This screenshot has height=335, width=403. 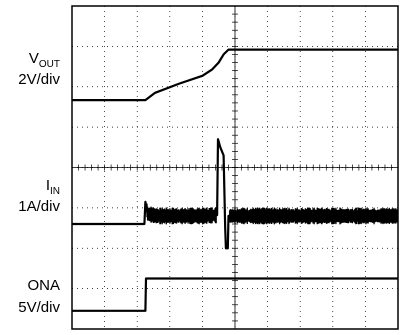 I want to click on trace-ona, so click(x=235, y=294).